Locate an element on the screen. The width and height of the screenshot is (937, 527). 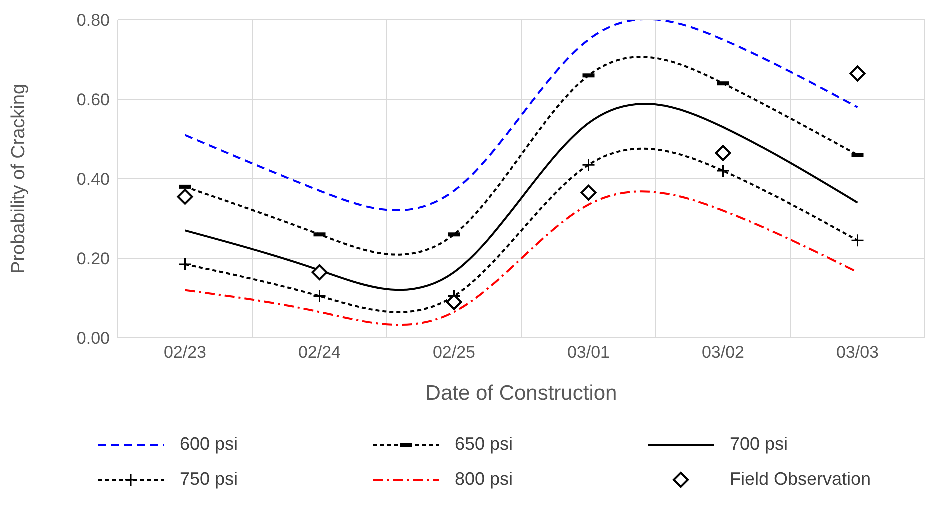
y-tick-label: 0.40 is located at coordinates (93, 180).